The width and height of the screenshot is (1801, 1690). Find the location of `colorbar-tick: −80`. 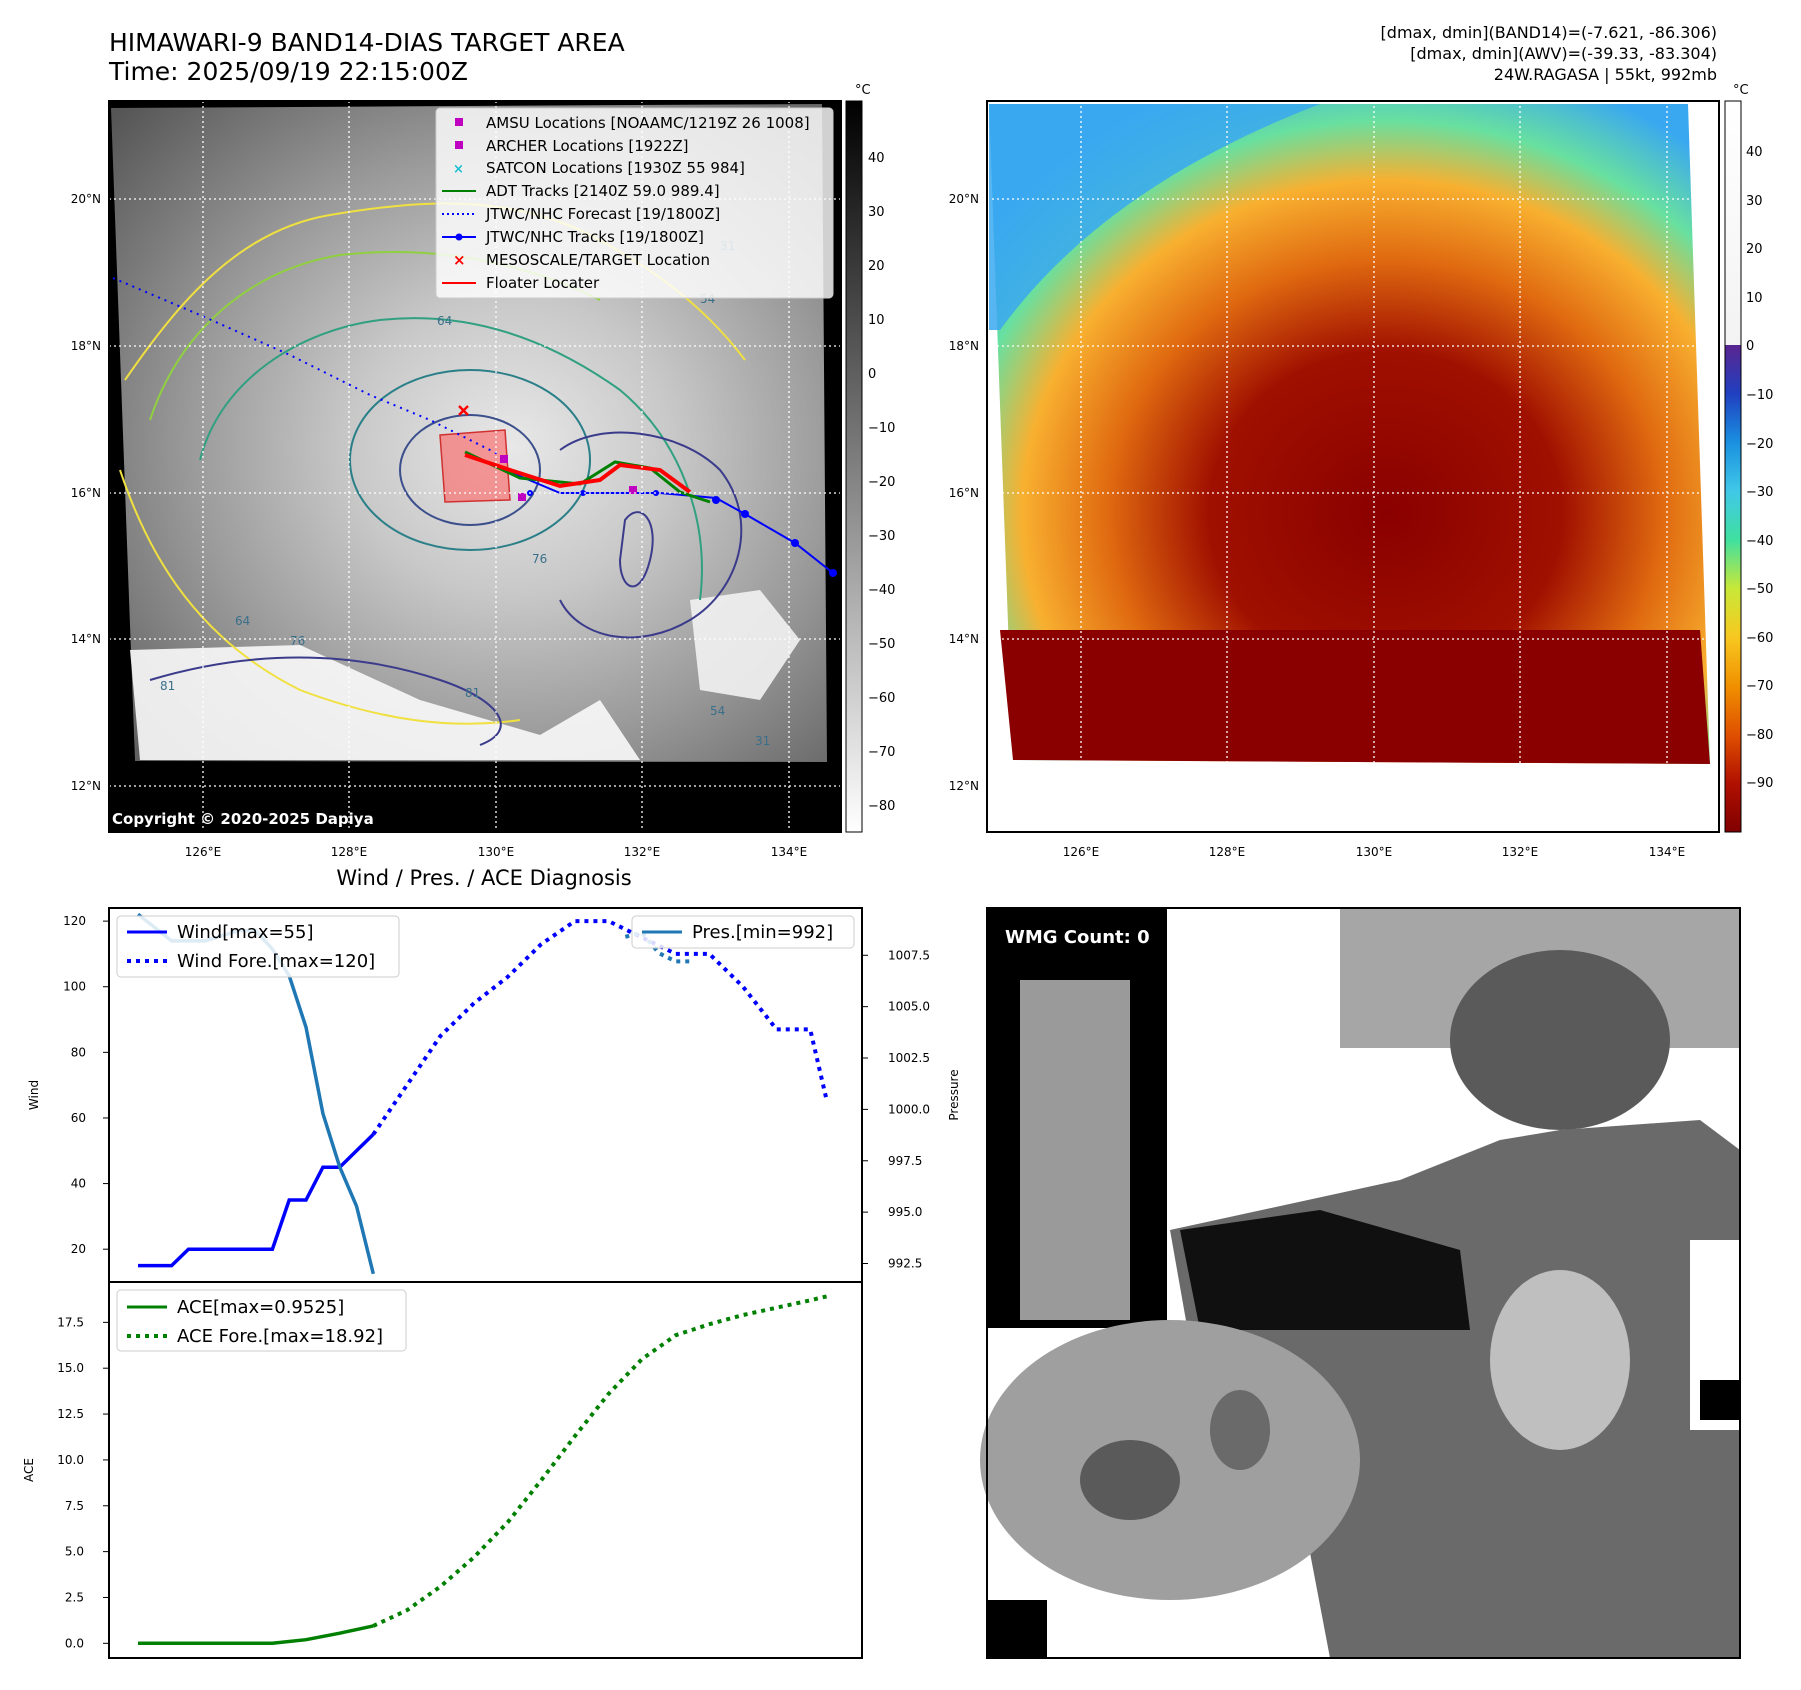

colorbar-tick: −80 is located at coordinates (1759, 735).